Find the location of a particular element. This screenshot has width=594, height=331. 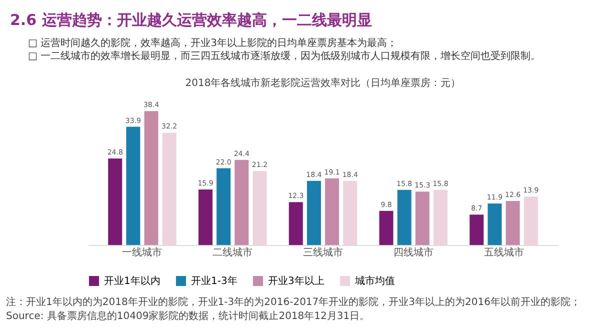

chart-title: 2.6 运营趋势：开业越久运营效率越高，一二线最明显 is located at coordinates (191, 20).